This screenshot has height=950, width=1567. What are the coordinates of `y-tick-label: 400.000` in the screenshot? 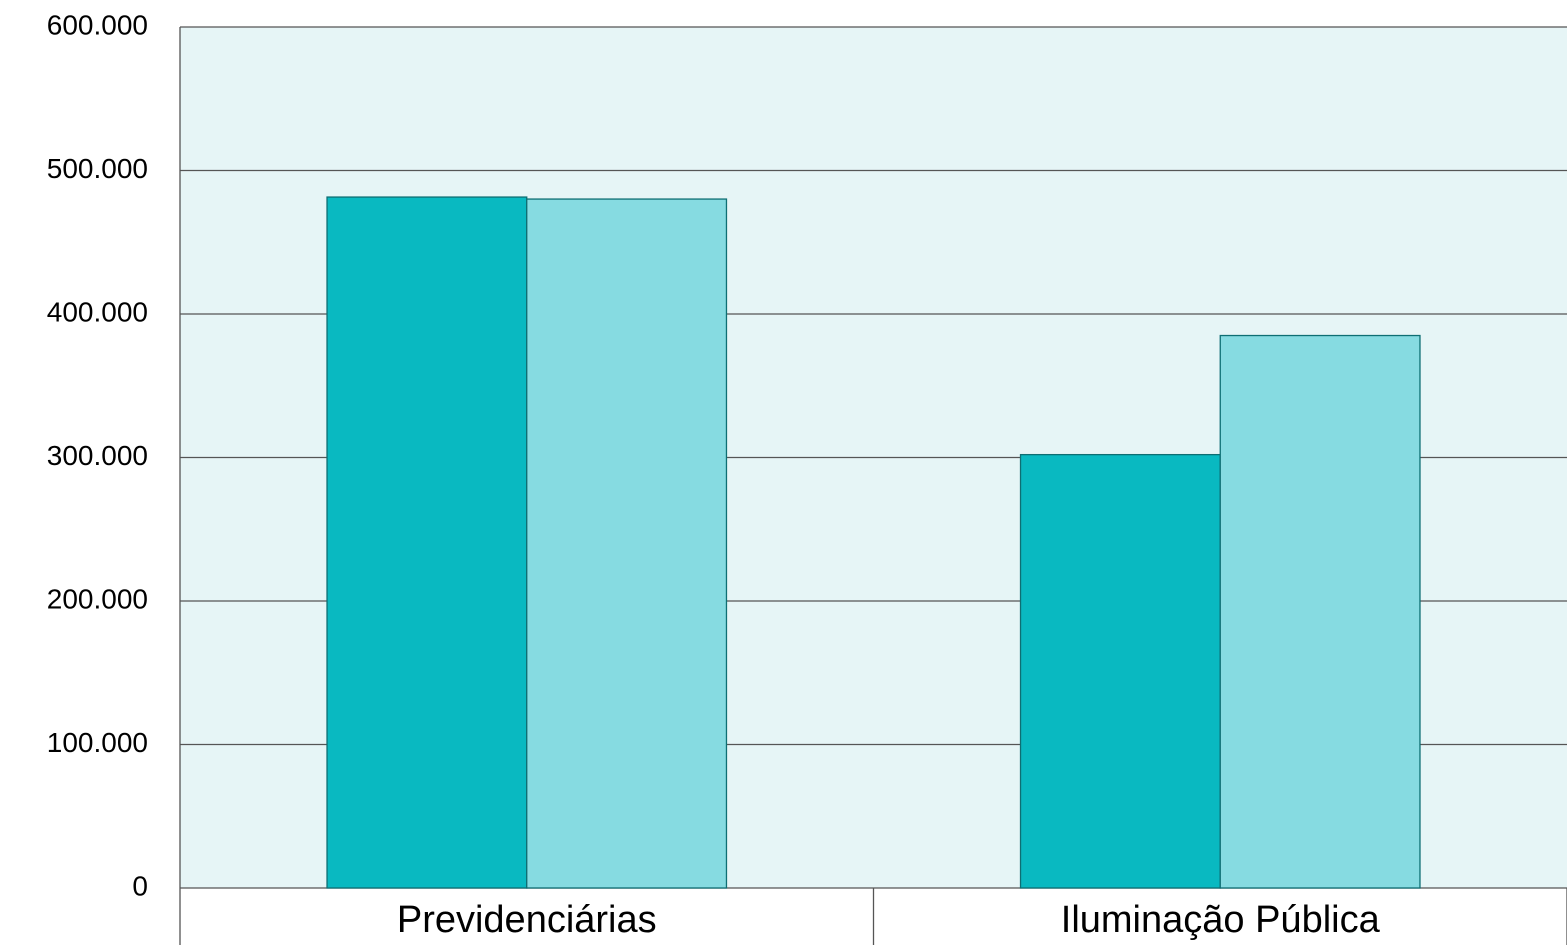 It's located at (97, 311).